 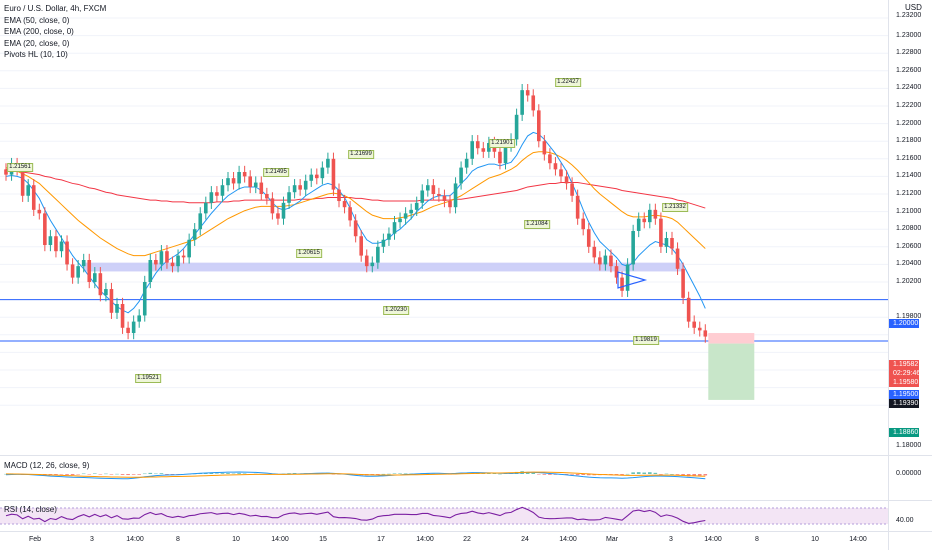 I want to click on ema50-line, so click(x=355, y=204).